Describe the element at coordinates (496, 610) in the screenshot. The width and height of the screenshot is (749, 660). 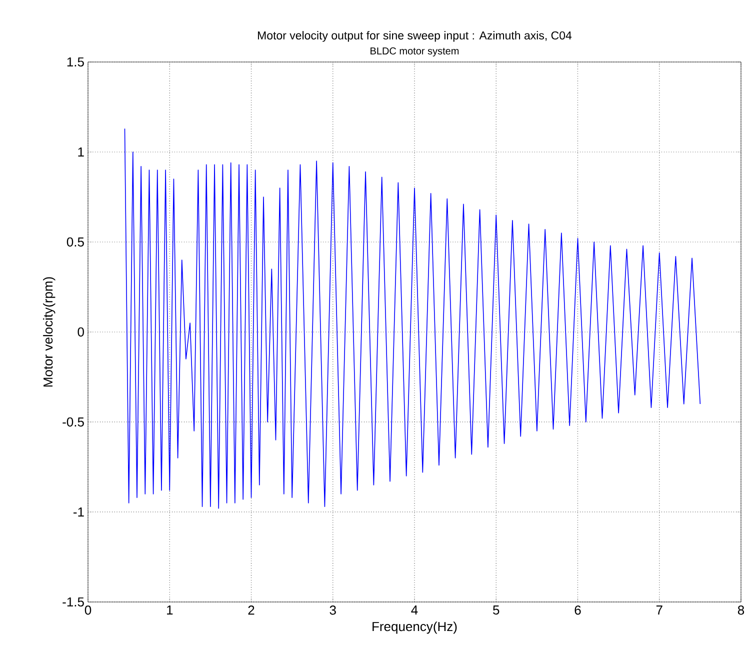
I see `x-tick-label: 5` at that location.